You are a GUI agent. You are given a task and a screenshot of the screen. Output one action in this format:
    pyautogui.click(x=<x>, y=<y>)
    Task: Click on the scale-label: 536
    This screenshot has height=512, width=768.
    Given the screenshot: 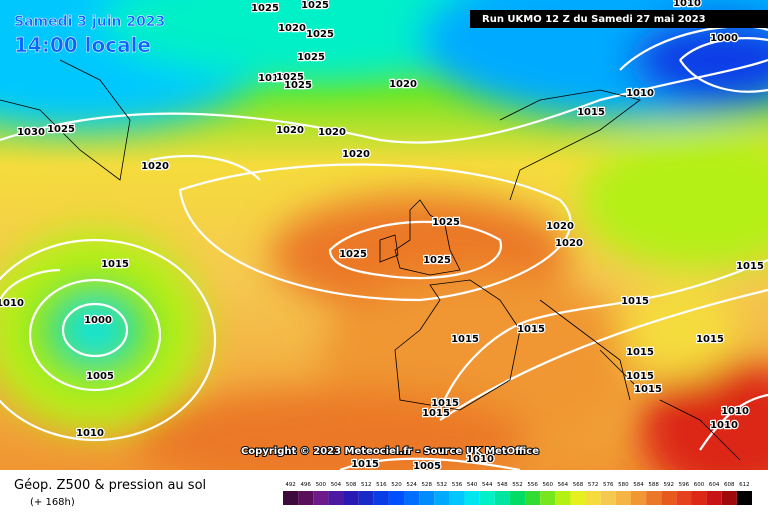 What is the action you would take?
    pyautogui.click(x=457, y=485)
    